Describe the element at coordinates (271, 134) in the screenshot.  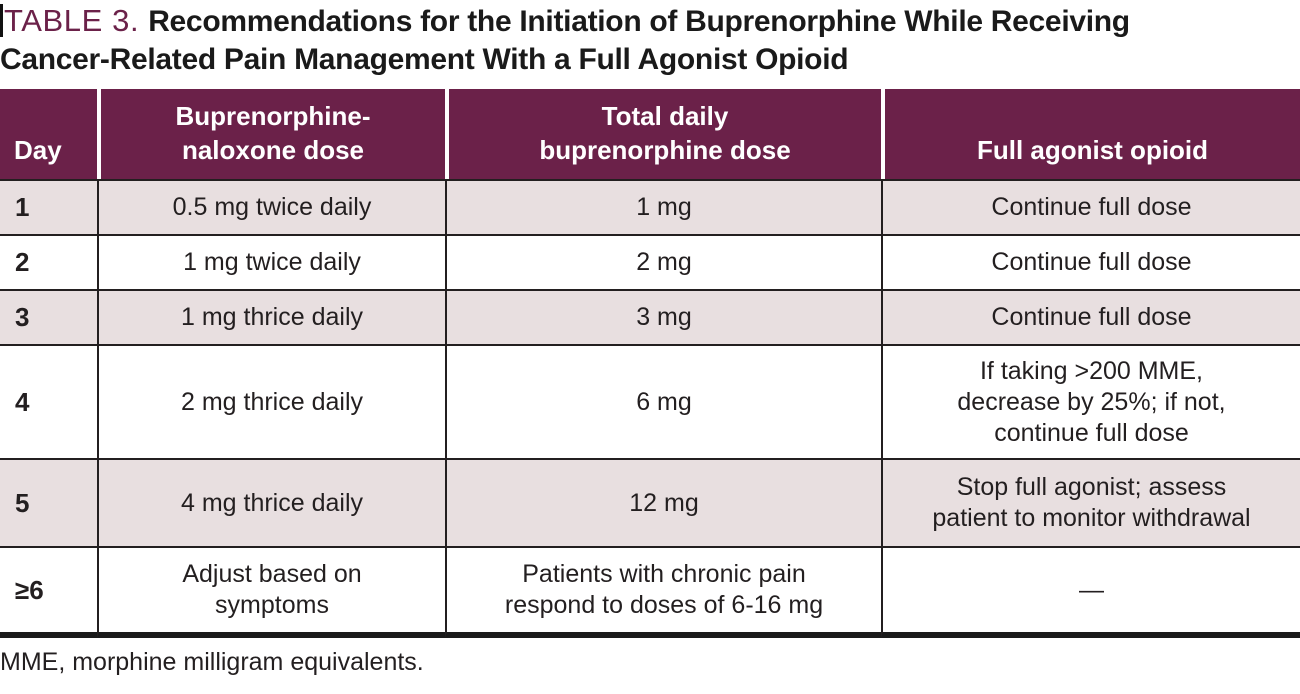
I see `column-header-bup-naloxone: Buprenorphine- naloxone dose` at that location.